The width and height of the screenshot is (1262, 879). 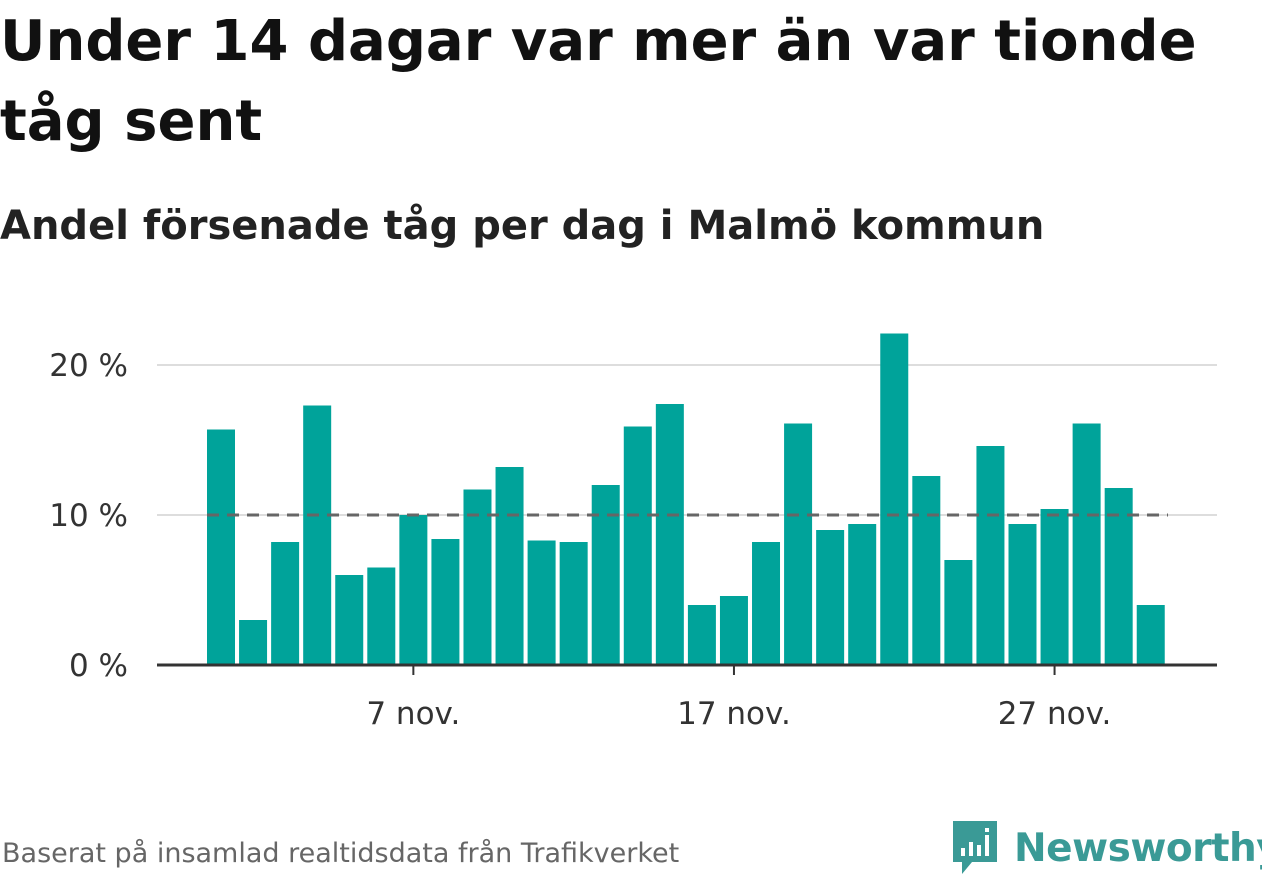 What do you see at coordinates (88, 366) in the screenshot?
I see `y-tick-label: 20 %` at bounding box center [88, 366].